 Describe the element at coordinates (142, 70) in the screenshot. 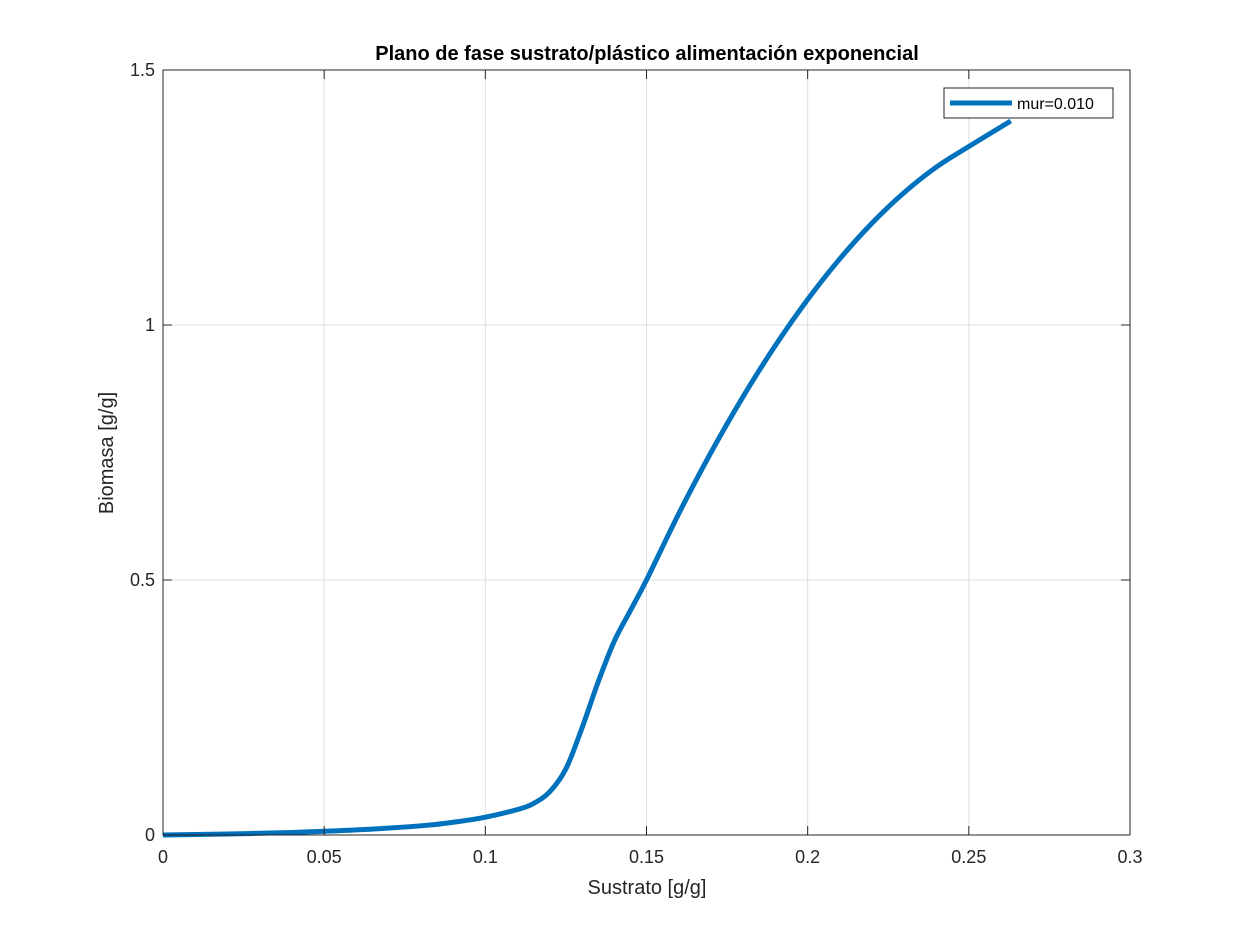

I see `y-tick-label: 1.5` at that location.